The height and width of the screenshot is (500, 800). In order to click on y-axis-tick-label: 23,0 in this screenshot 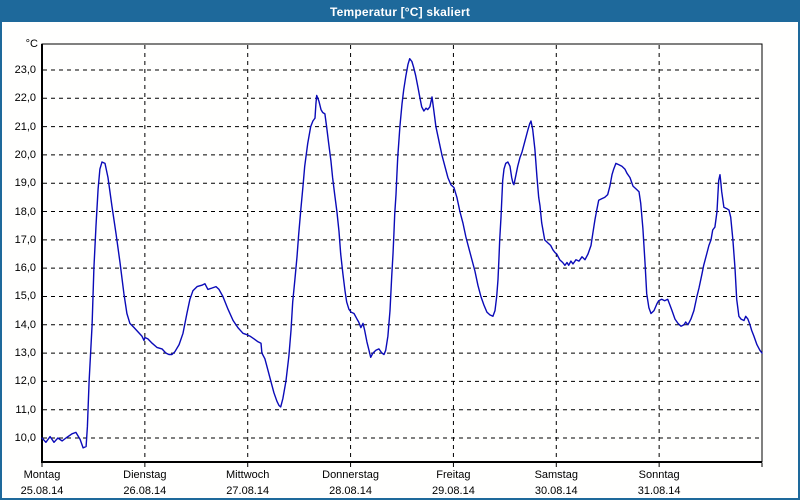, I will do `click(25, 70)`.